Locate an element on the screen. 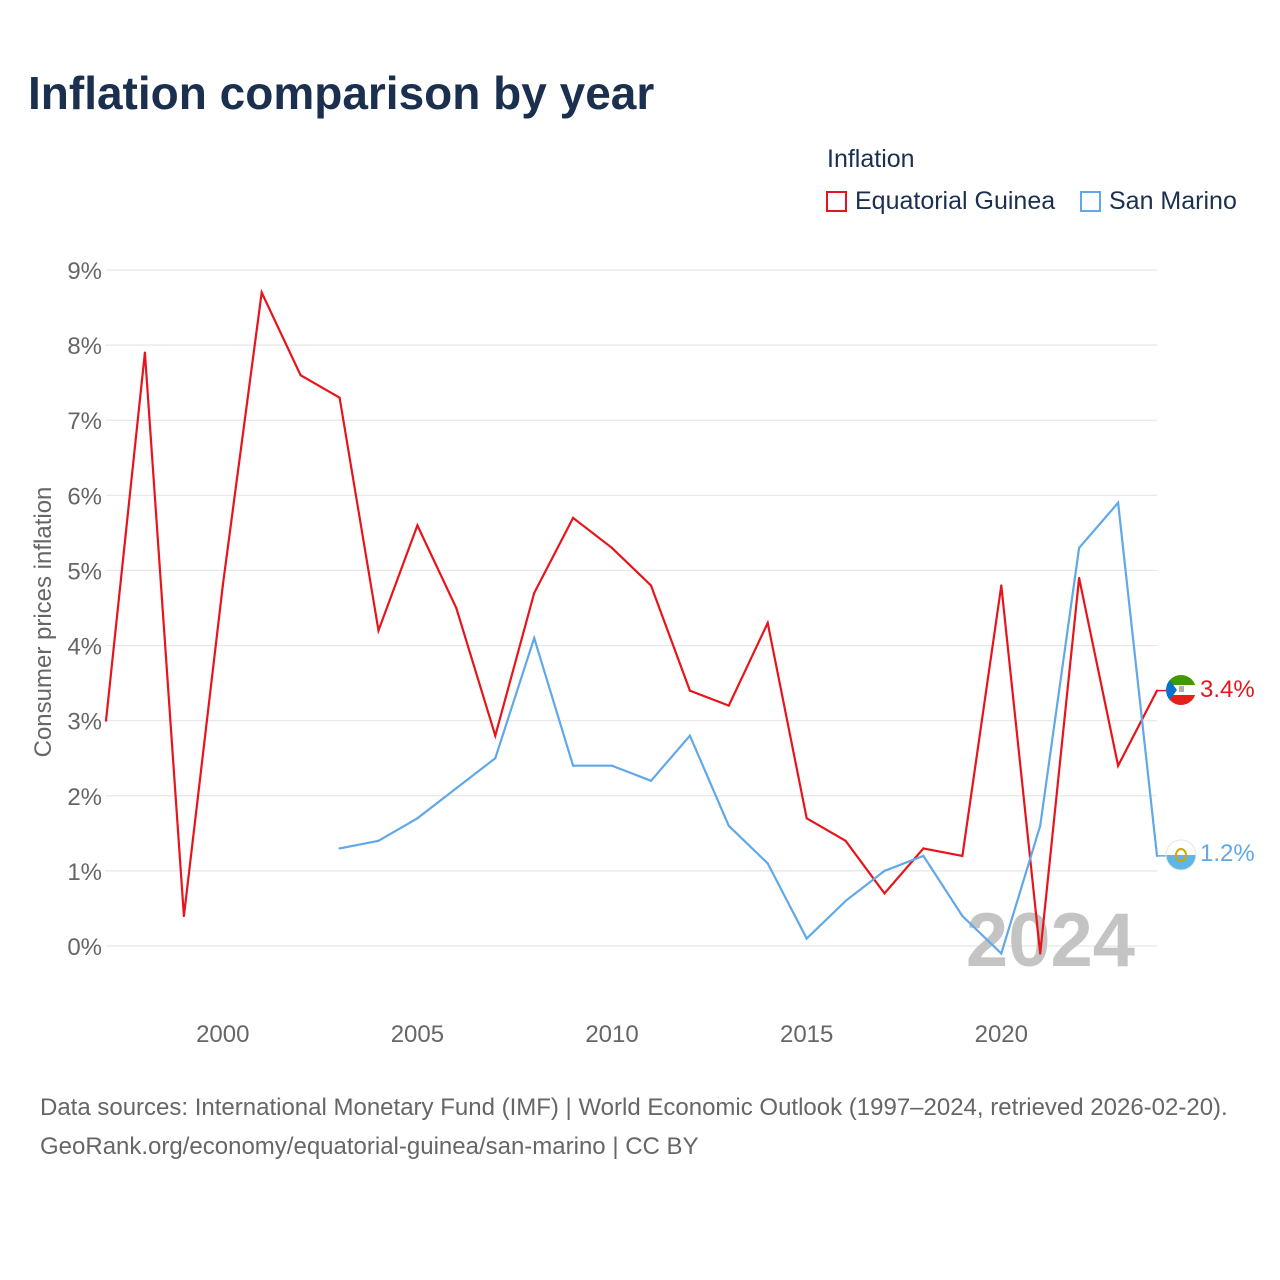 The height and width of the screenshot is (1280, 1280). y-tick-label: 1% is located at coordinates (84, 872).